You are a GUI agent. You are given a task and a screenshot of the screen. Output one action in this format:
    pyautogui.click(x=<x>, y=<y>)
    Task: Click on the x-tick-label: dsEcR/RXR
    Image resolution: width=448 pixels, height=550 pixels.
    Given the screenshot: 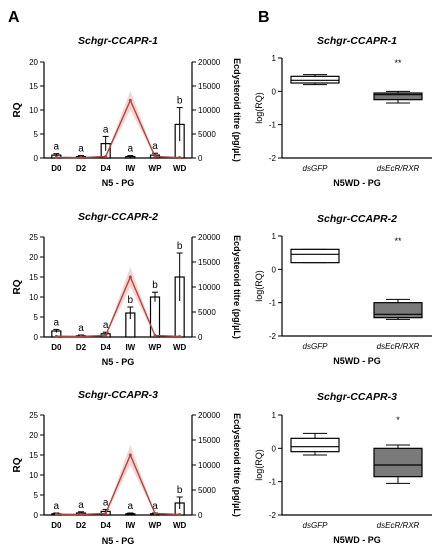 What is the action you would take?
    pyautogui.click(x=398, y=168)
    